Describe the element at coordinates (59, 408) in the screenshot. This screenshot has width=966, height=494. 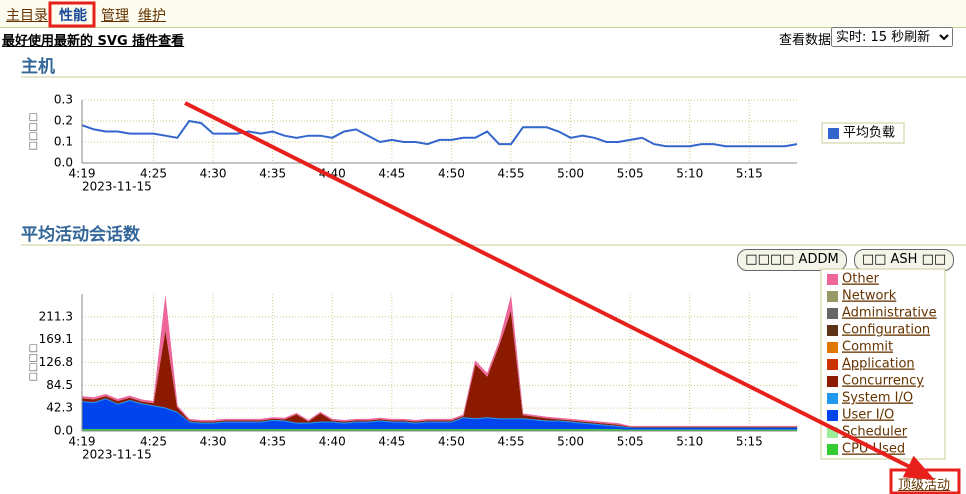
I see `y-tick-label: 42.3` at that location.